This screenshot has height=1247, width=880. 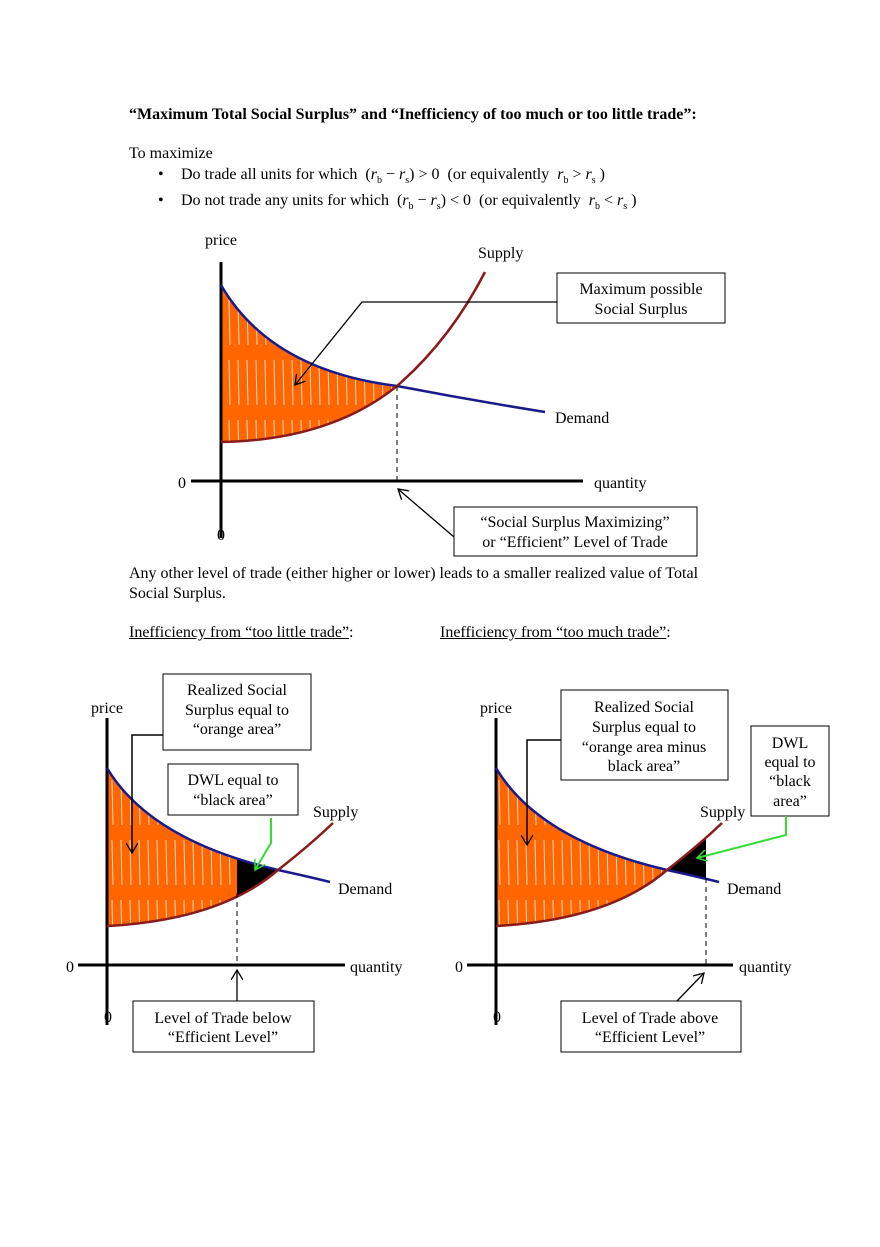 I want to click on callout-text: black area”, so click(x=644, y=766).